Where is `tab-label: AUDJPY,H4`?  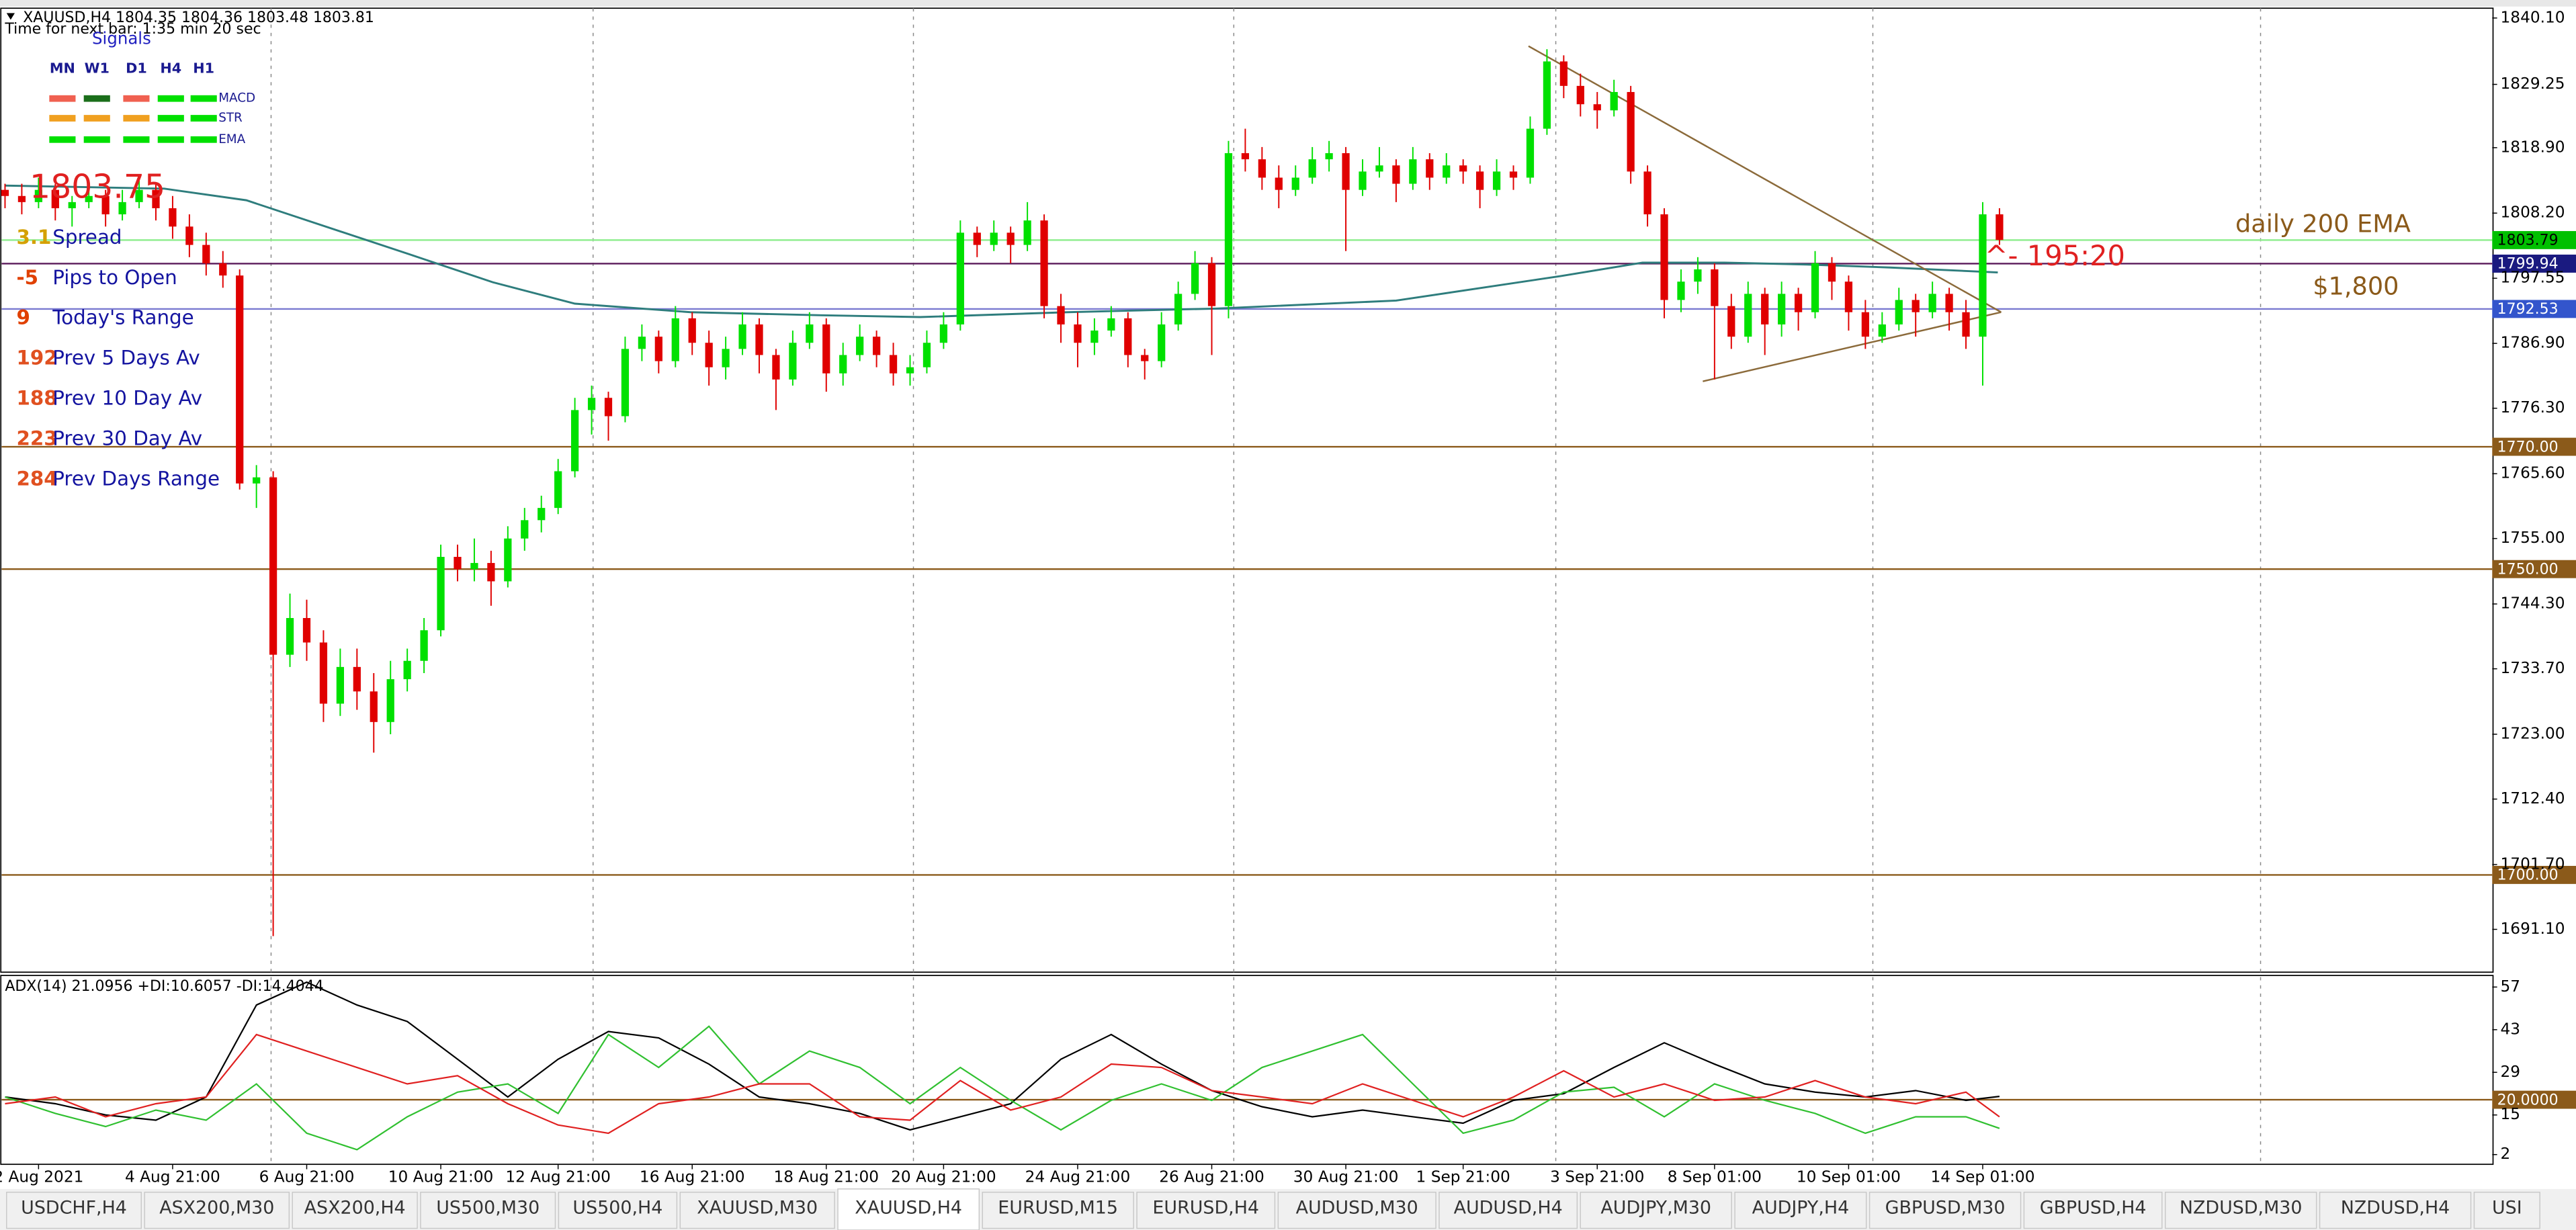 tab-label: AUDJPY,H4 is located at coordinates (1801, 1208).